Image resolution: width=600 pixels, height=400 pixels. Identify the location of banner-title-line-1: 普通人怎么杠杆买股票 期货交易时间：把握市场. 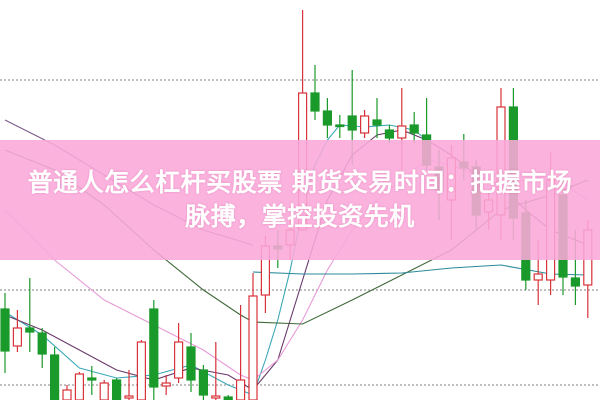
(300, 182).